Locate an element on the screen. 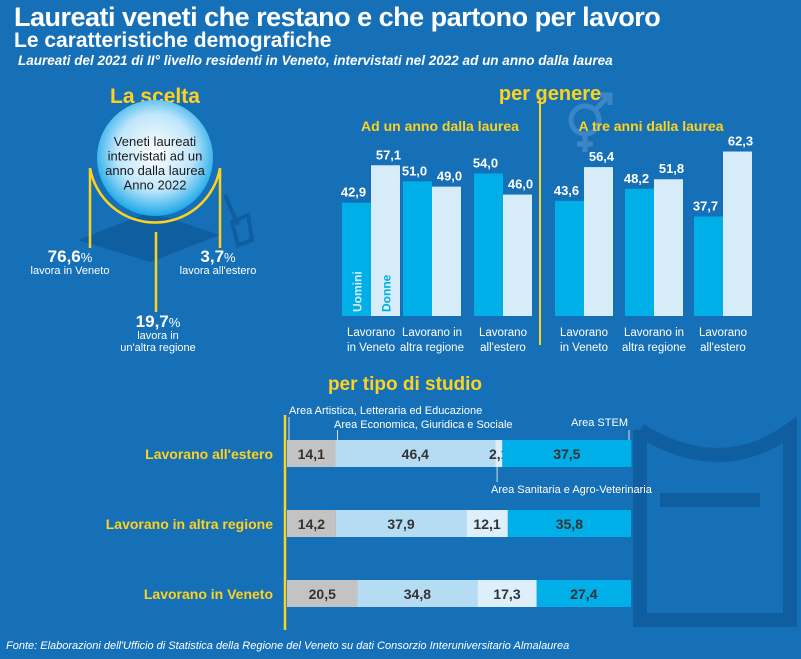  segment-label: 14,2 is located at coordinates (311, 524).